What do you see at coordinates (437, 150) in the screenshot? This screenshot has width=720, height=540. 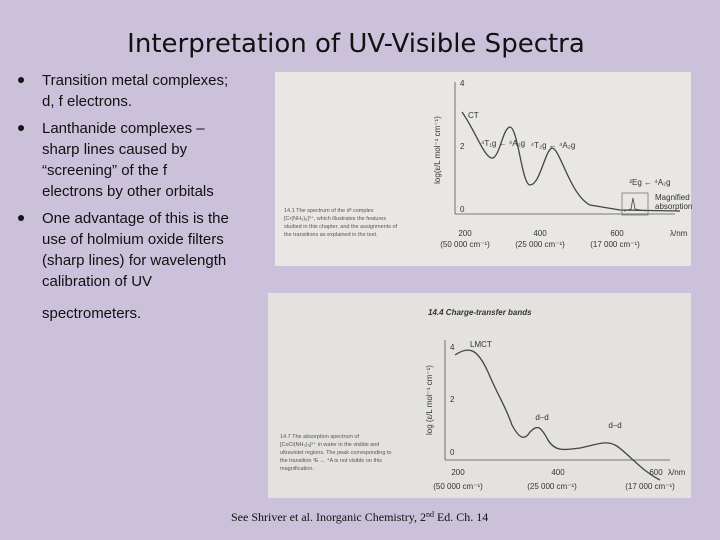 I see `y-axis-label: log(ε/L mol⁻¹ cm⁻¹)` at bounding box center [437, 150].